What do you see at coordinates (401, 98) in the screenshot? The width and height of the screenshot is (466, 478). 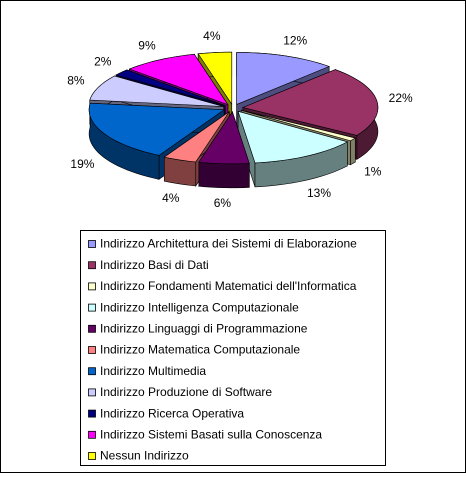 I see `data-label: 22%` at bounding box center [401, 98].